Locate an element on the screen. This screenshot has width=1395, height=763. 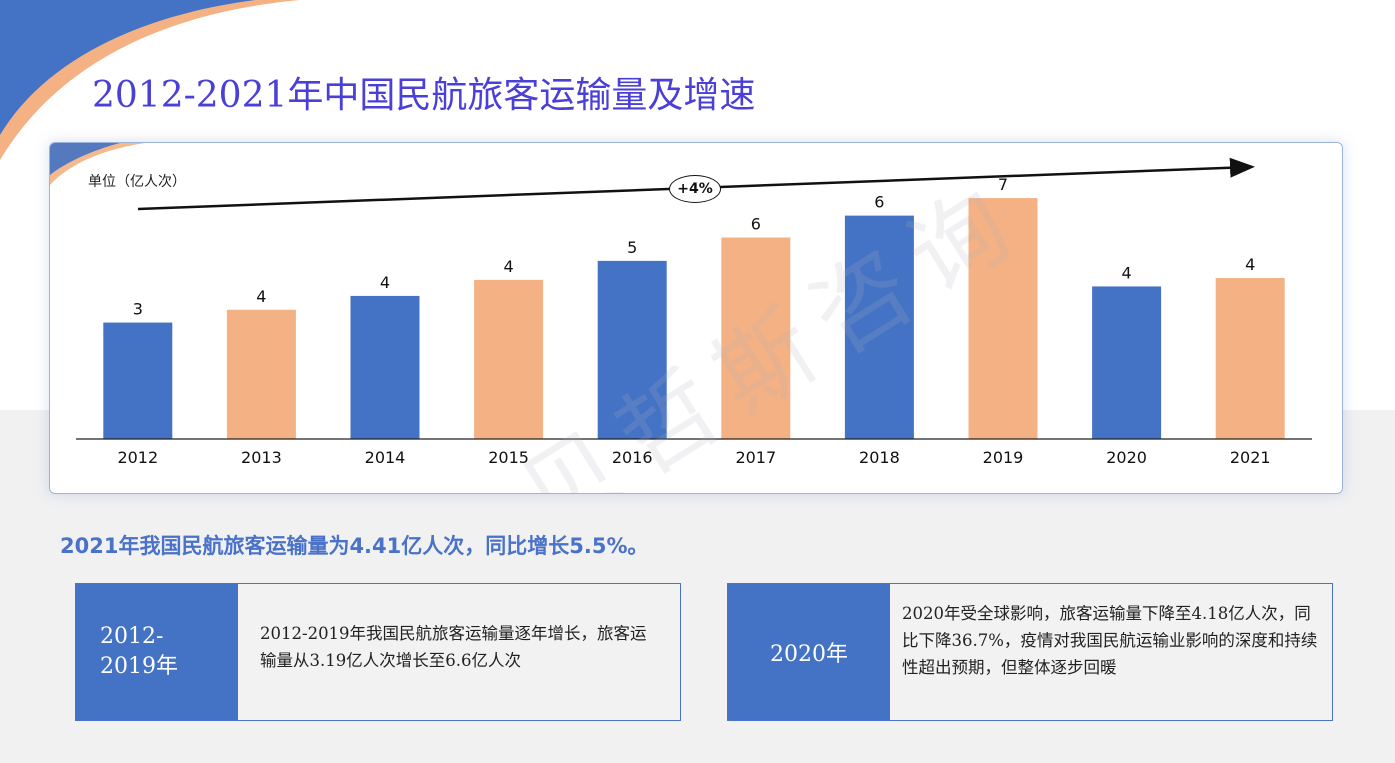
tick-label-2018: 2018 is located at coordinates (879, 457).